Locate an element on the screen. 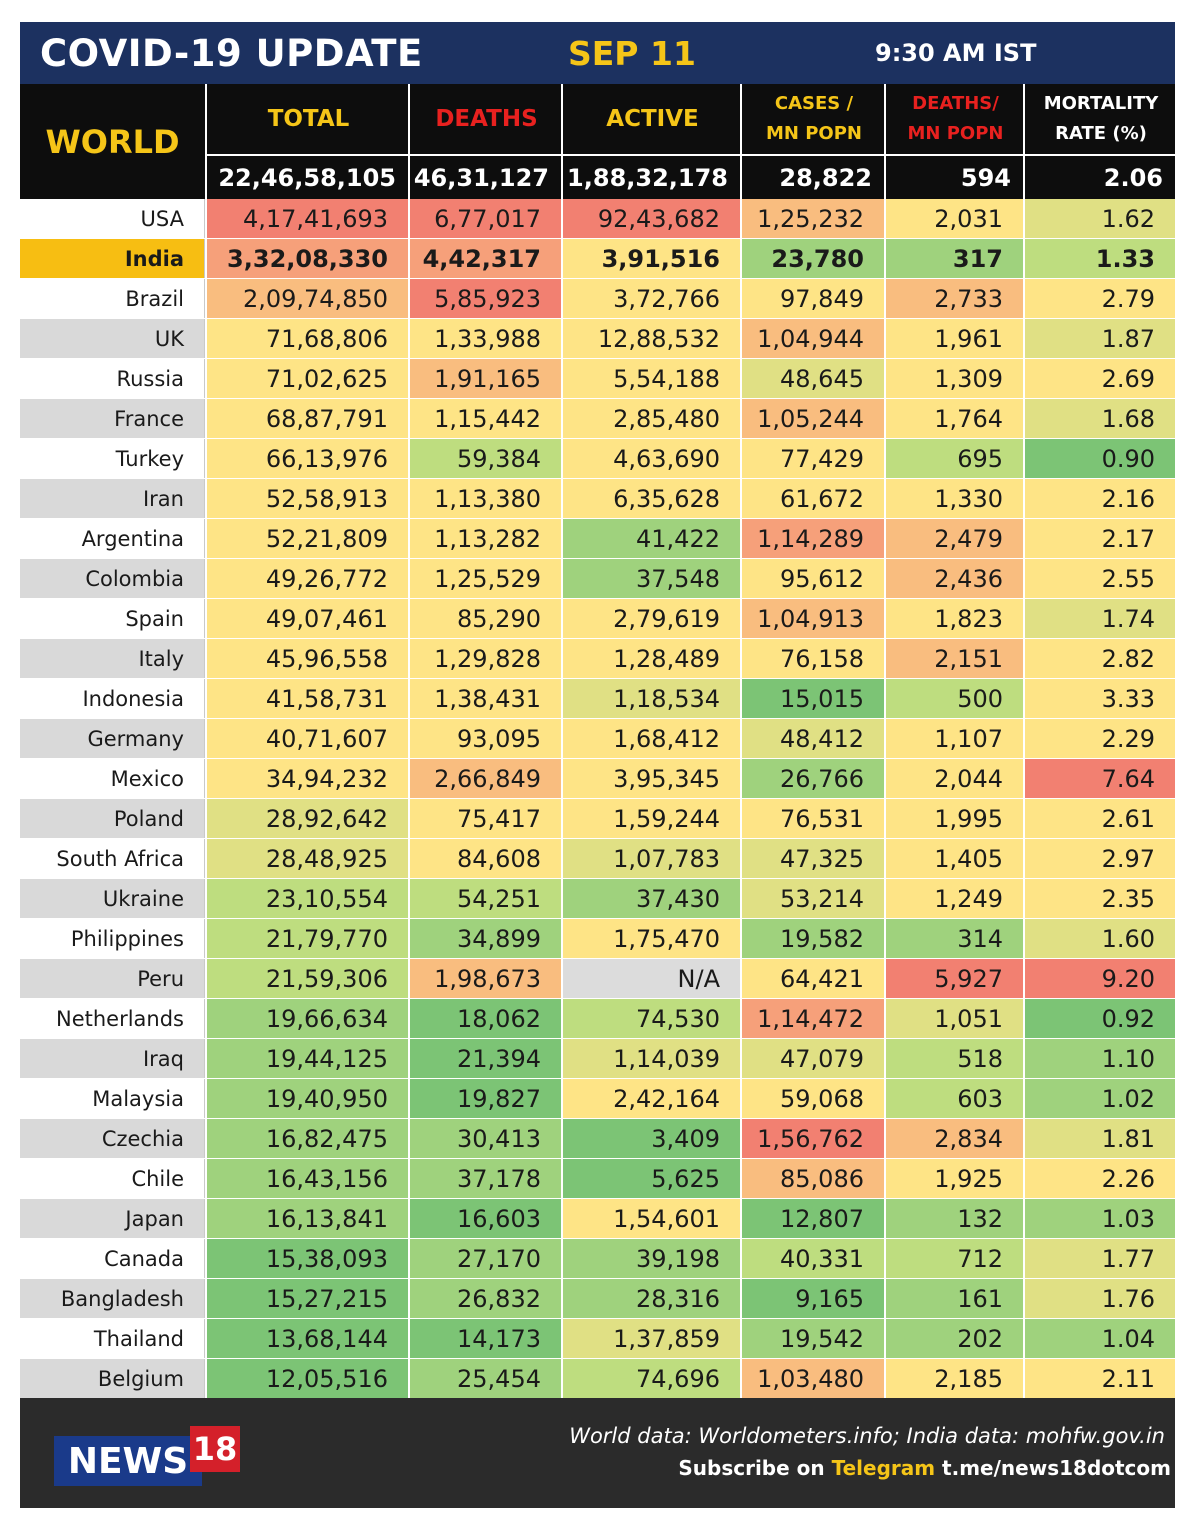 This screenshot has width=1200, height=1533. cell-total: 66,13,976 is located at coordinates (306, 458).